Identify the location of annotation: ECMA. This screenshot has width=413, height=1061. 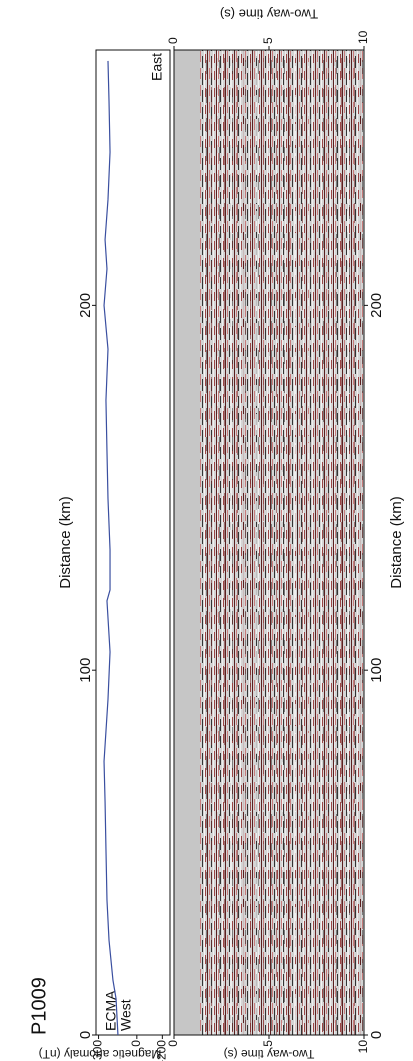
(111, 1010).